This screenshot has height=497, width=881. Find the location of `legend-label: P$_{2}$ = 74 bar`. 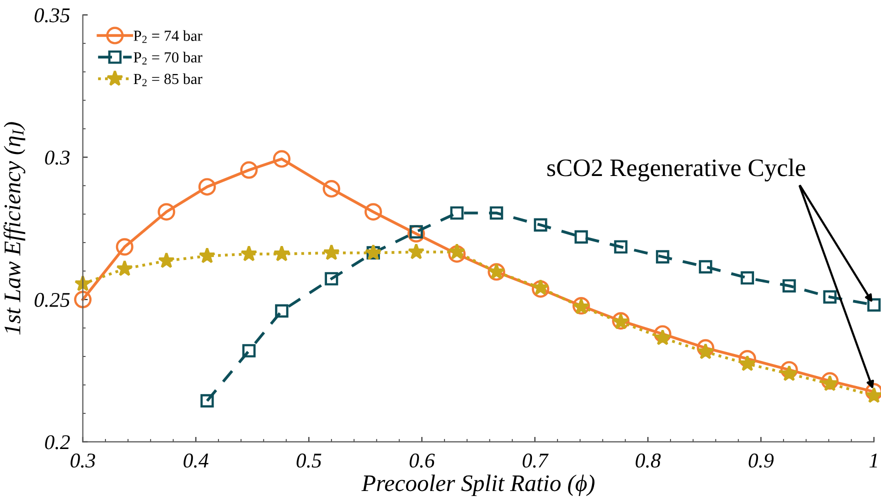

legend-label: P$_{2}$ = 74 bar is located at coordinates (168, 36).